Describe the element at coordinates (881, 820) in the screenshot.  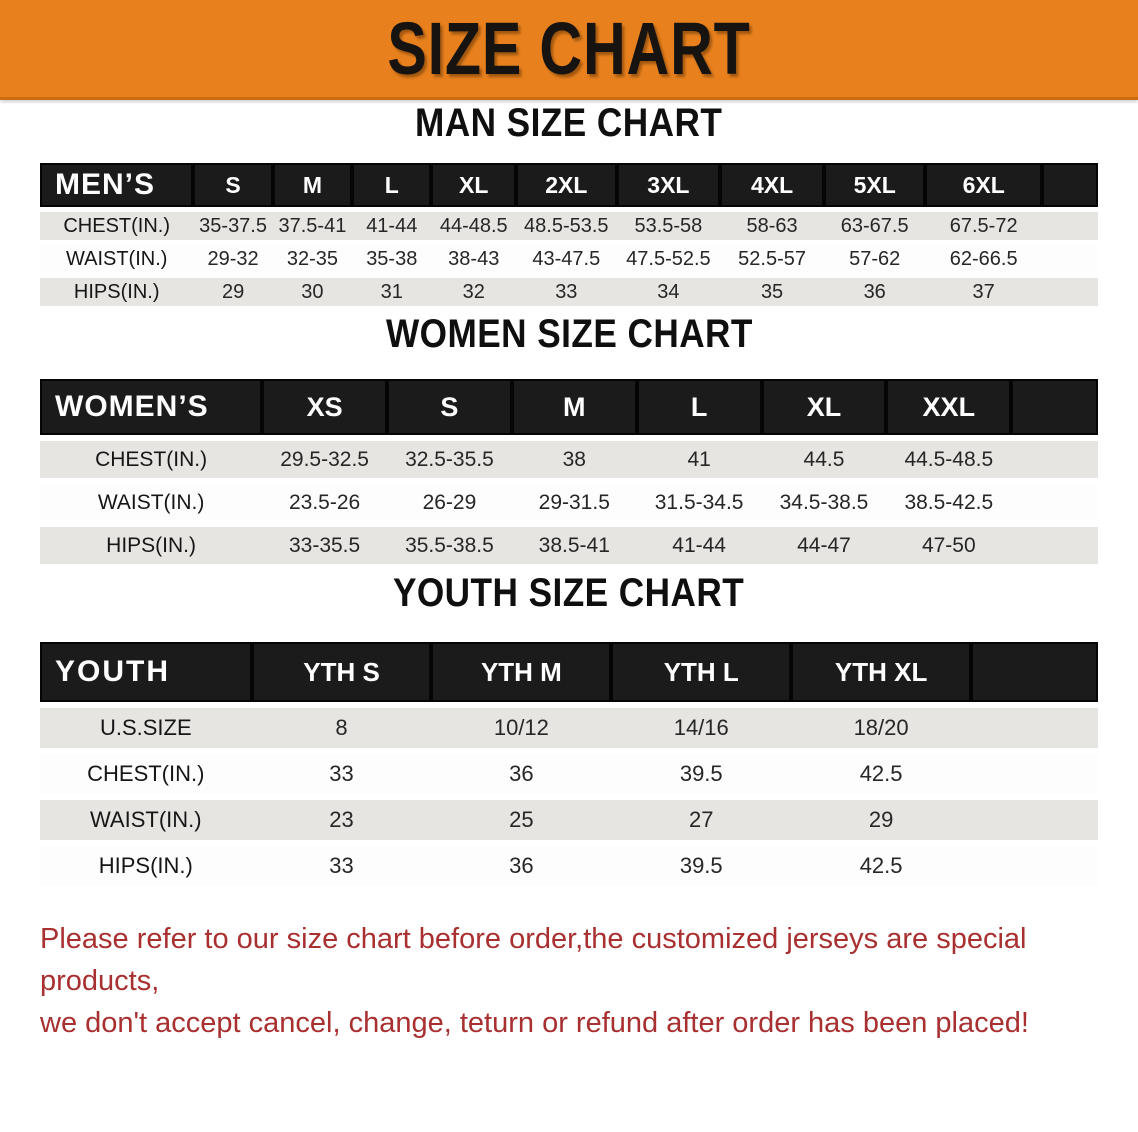
I see `value-cell: 29` at that location.